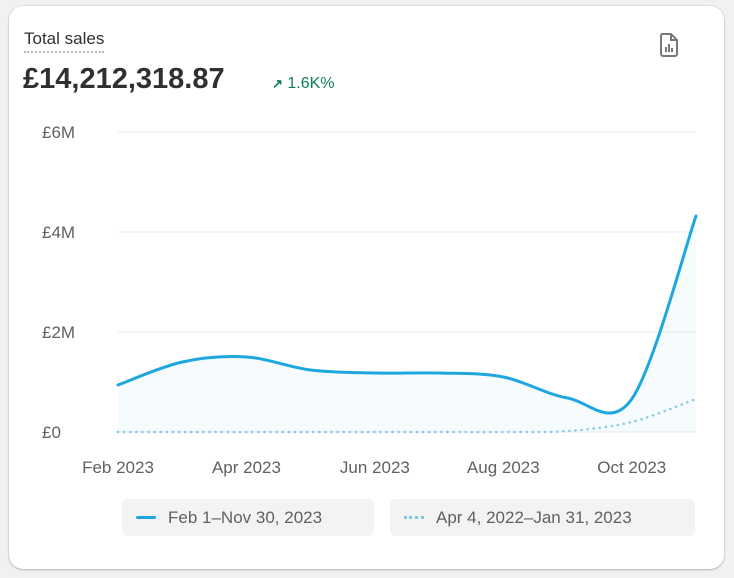  I want to click on solid-line-swatch-icon, so click(146, 517).